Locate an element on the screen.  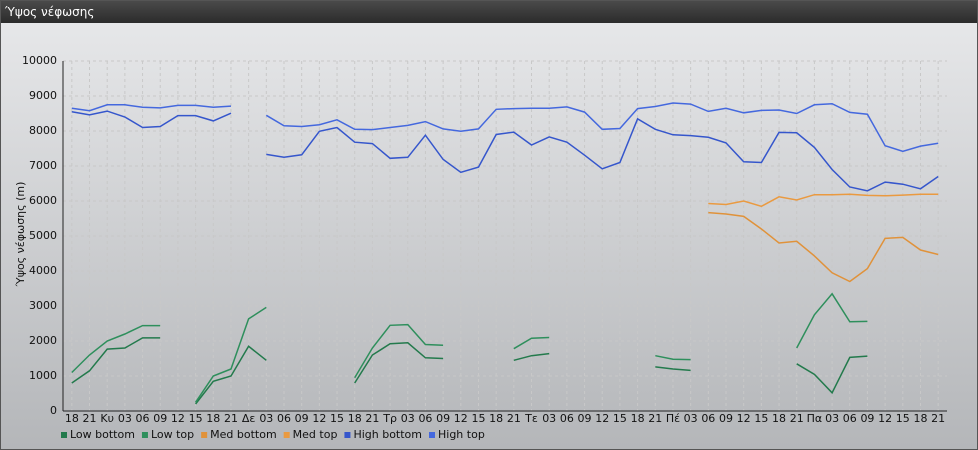
x-tick-label: Πα is located at coordinates (815, 418).